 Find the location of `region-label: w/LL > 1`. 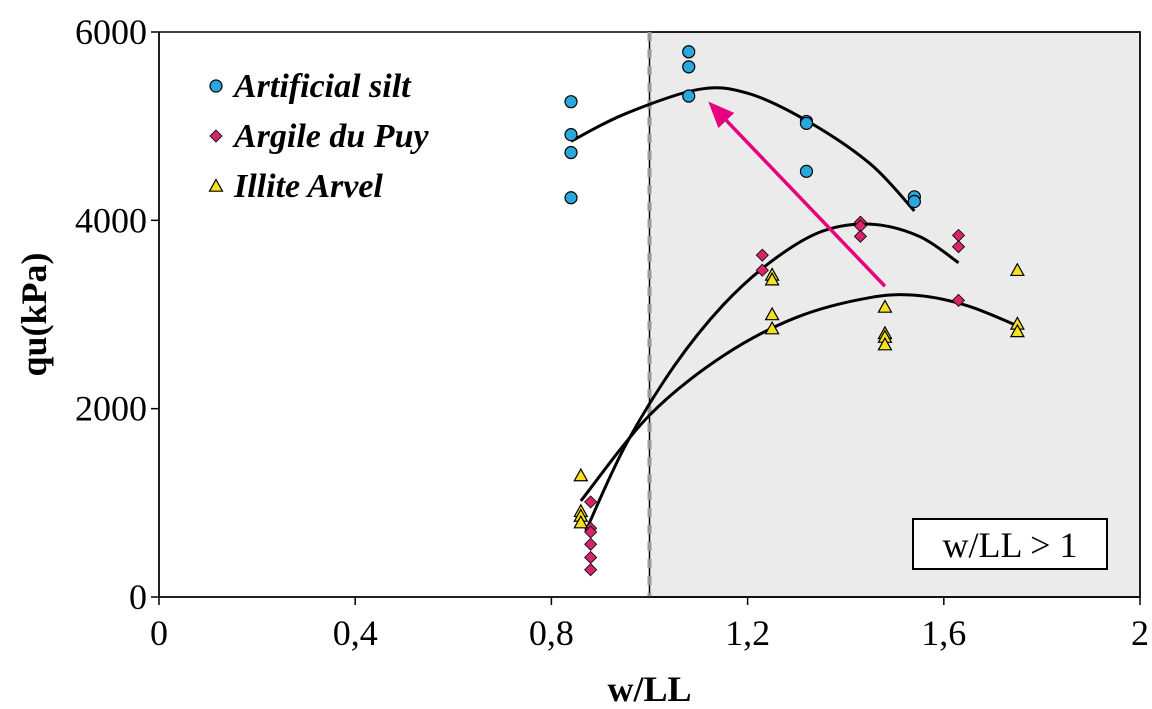

region-label: w/LL > 1 is located at coordinates (1010, 545).